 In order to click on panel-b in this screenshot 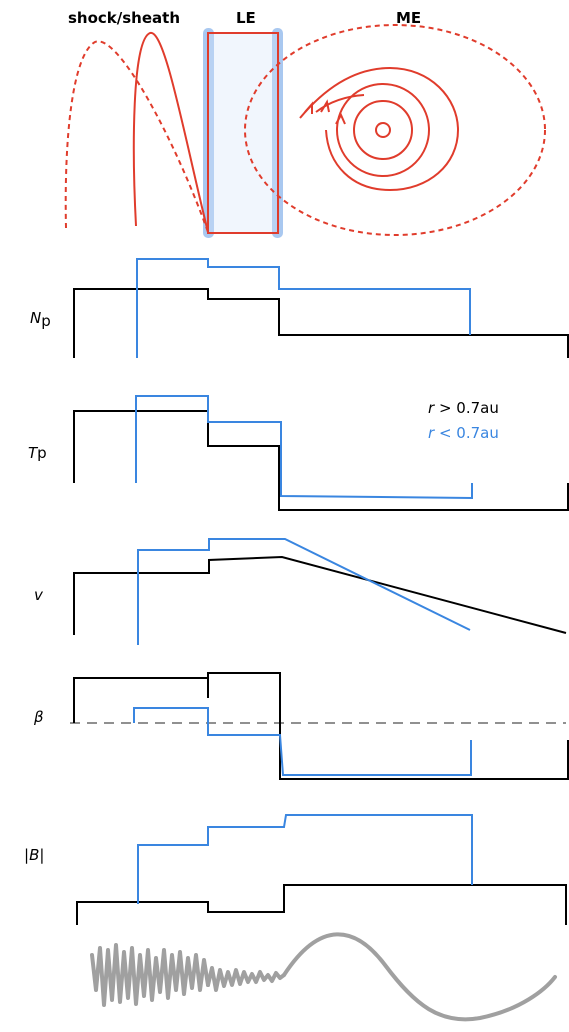, I will do `click(321, 869)`.